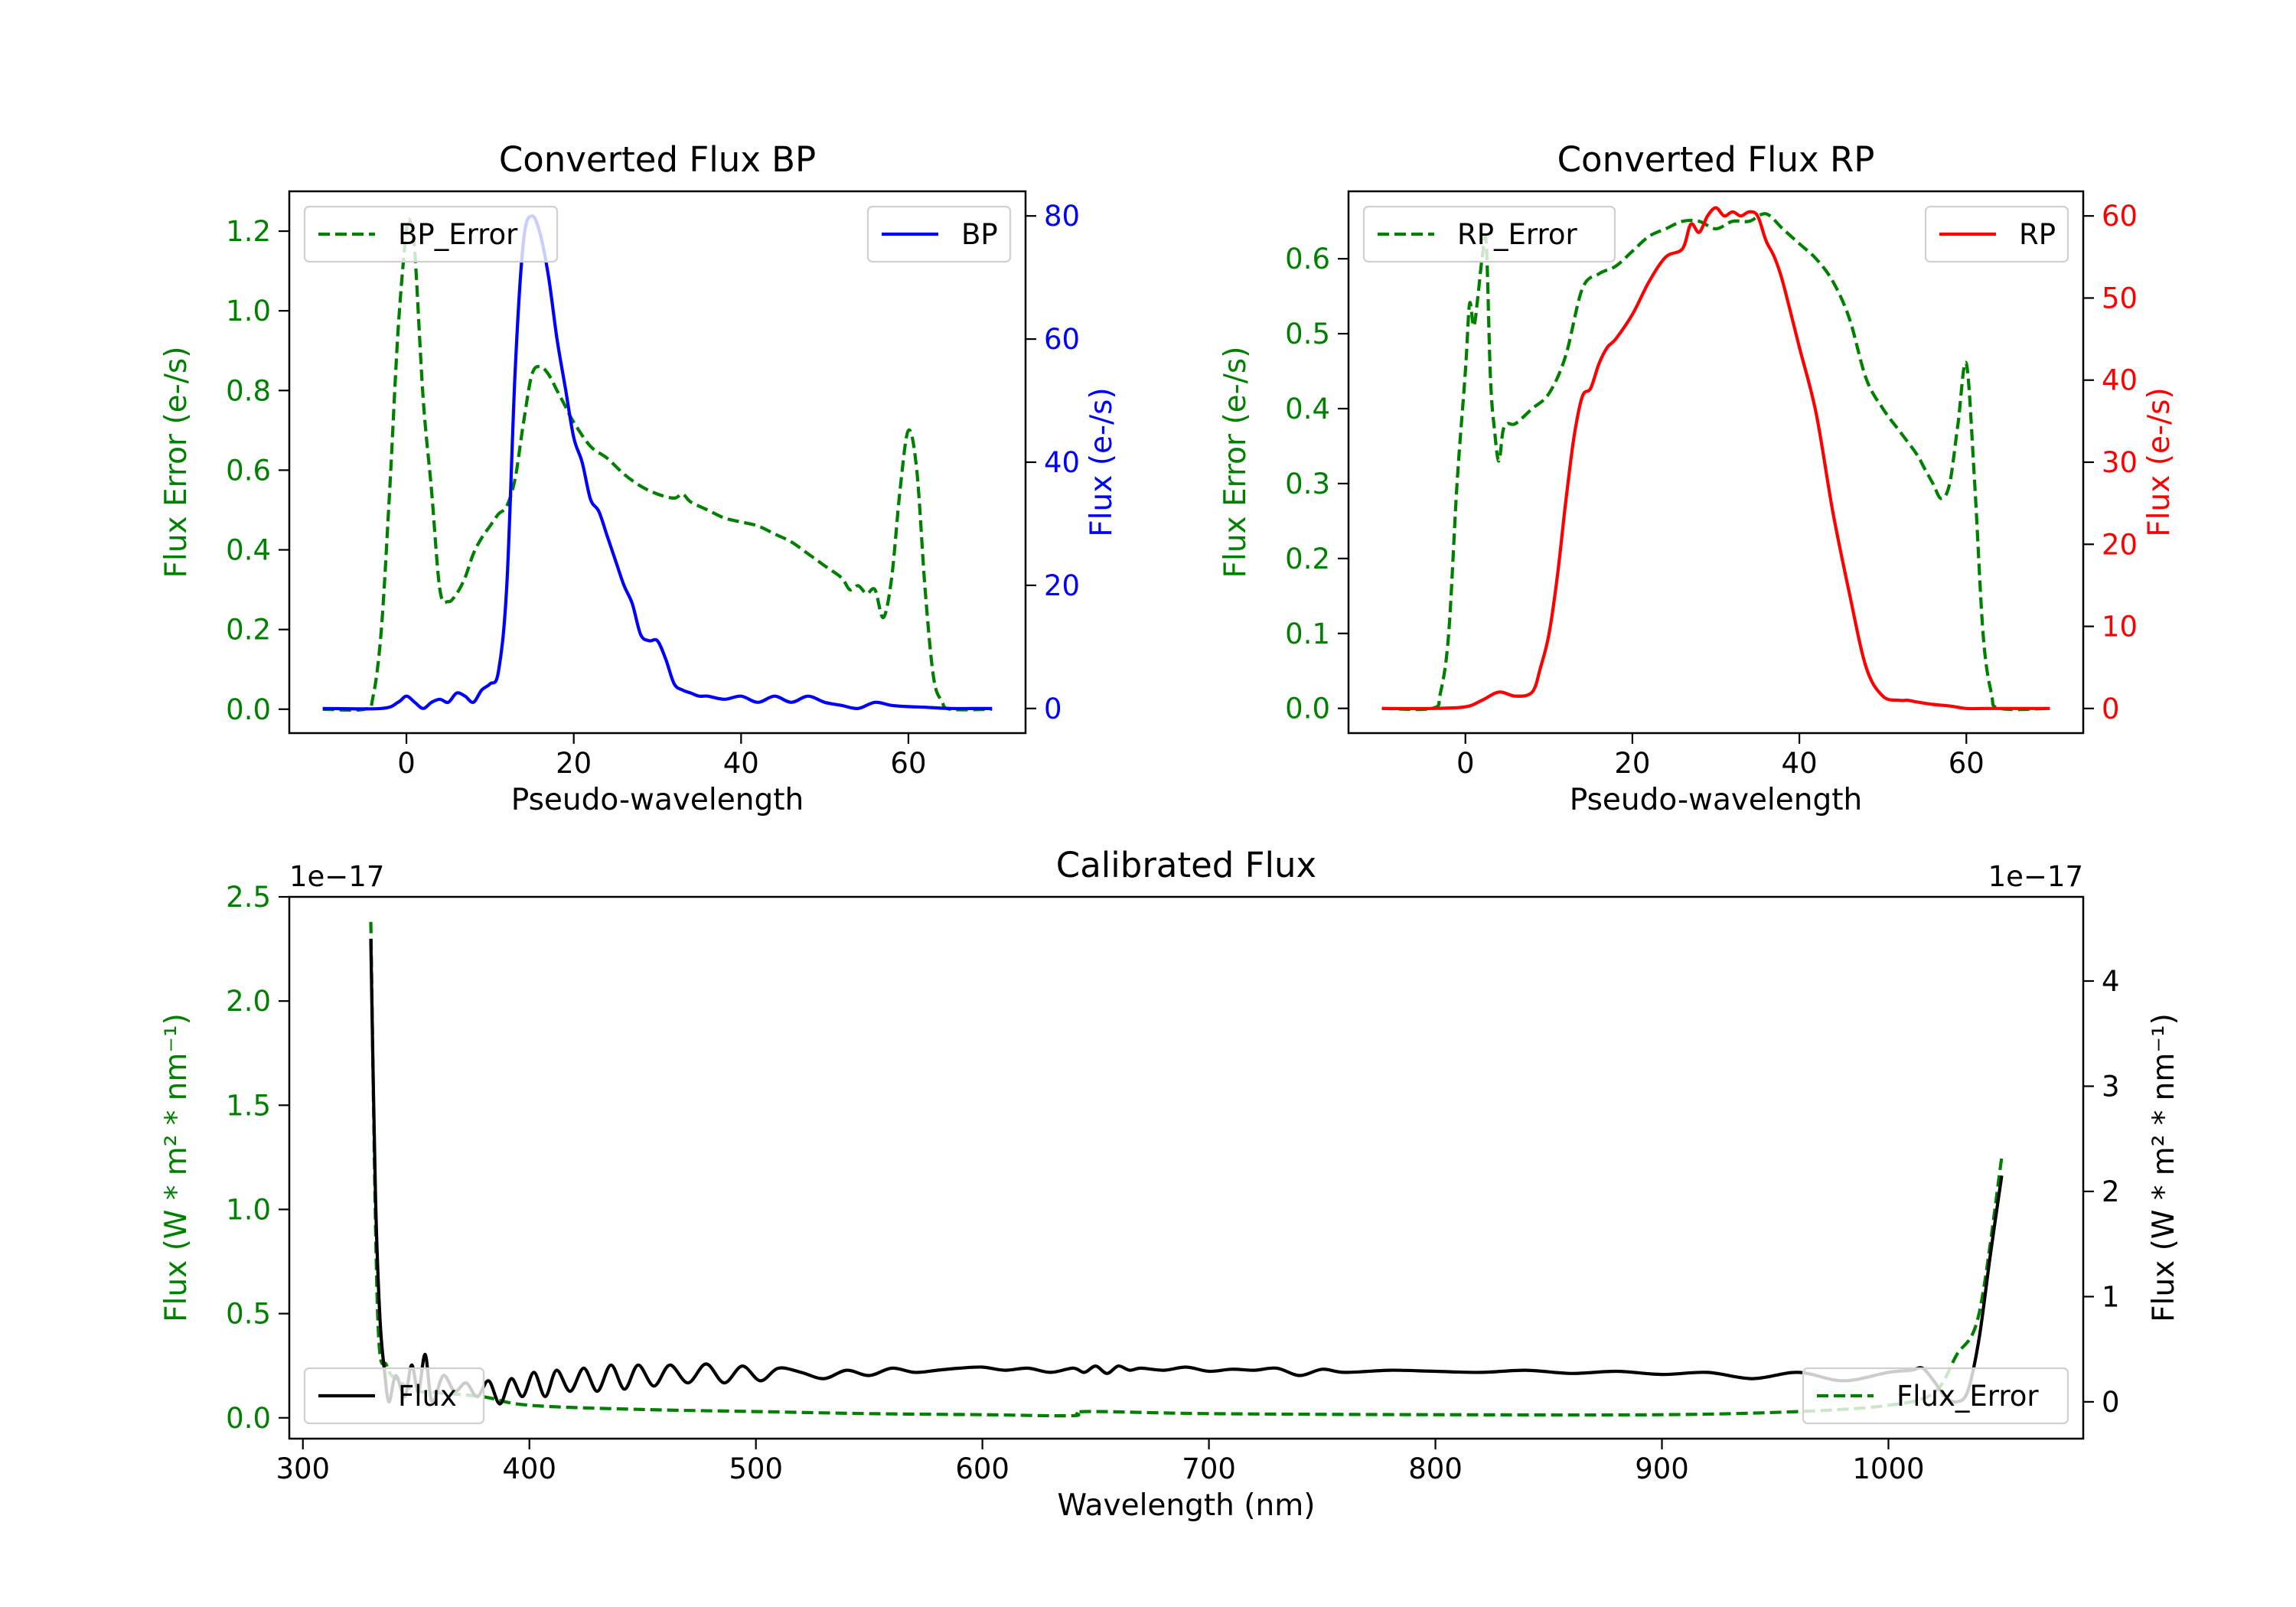 This screenshot has height=1607, width=2296. What do you see at coordinates (1186, 865) in the screenshot?
I see `chart-title: Calibrated Flux` at bounding box center [1186, 865].